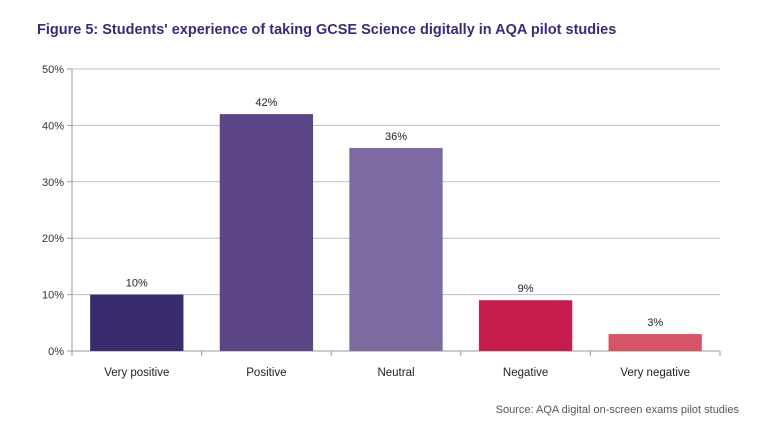 The height and width of the screenshot is (448, 778). What do you see at coordinates (266, 373) in the screenshot?
I see `x-category-label: Positive` at bounding box center [266, 373].